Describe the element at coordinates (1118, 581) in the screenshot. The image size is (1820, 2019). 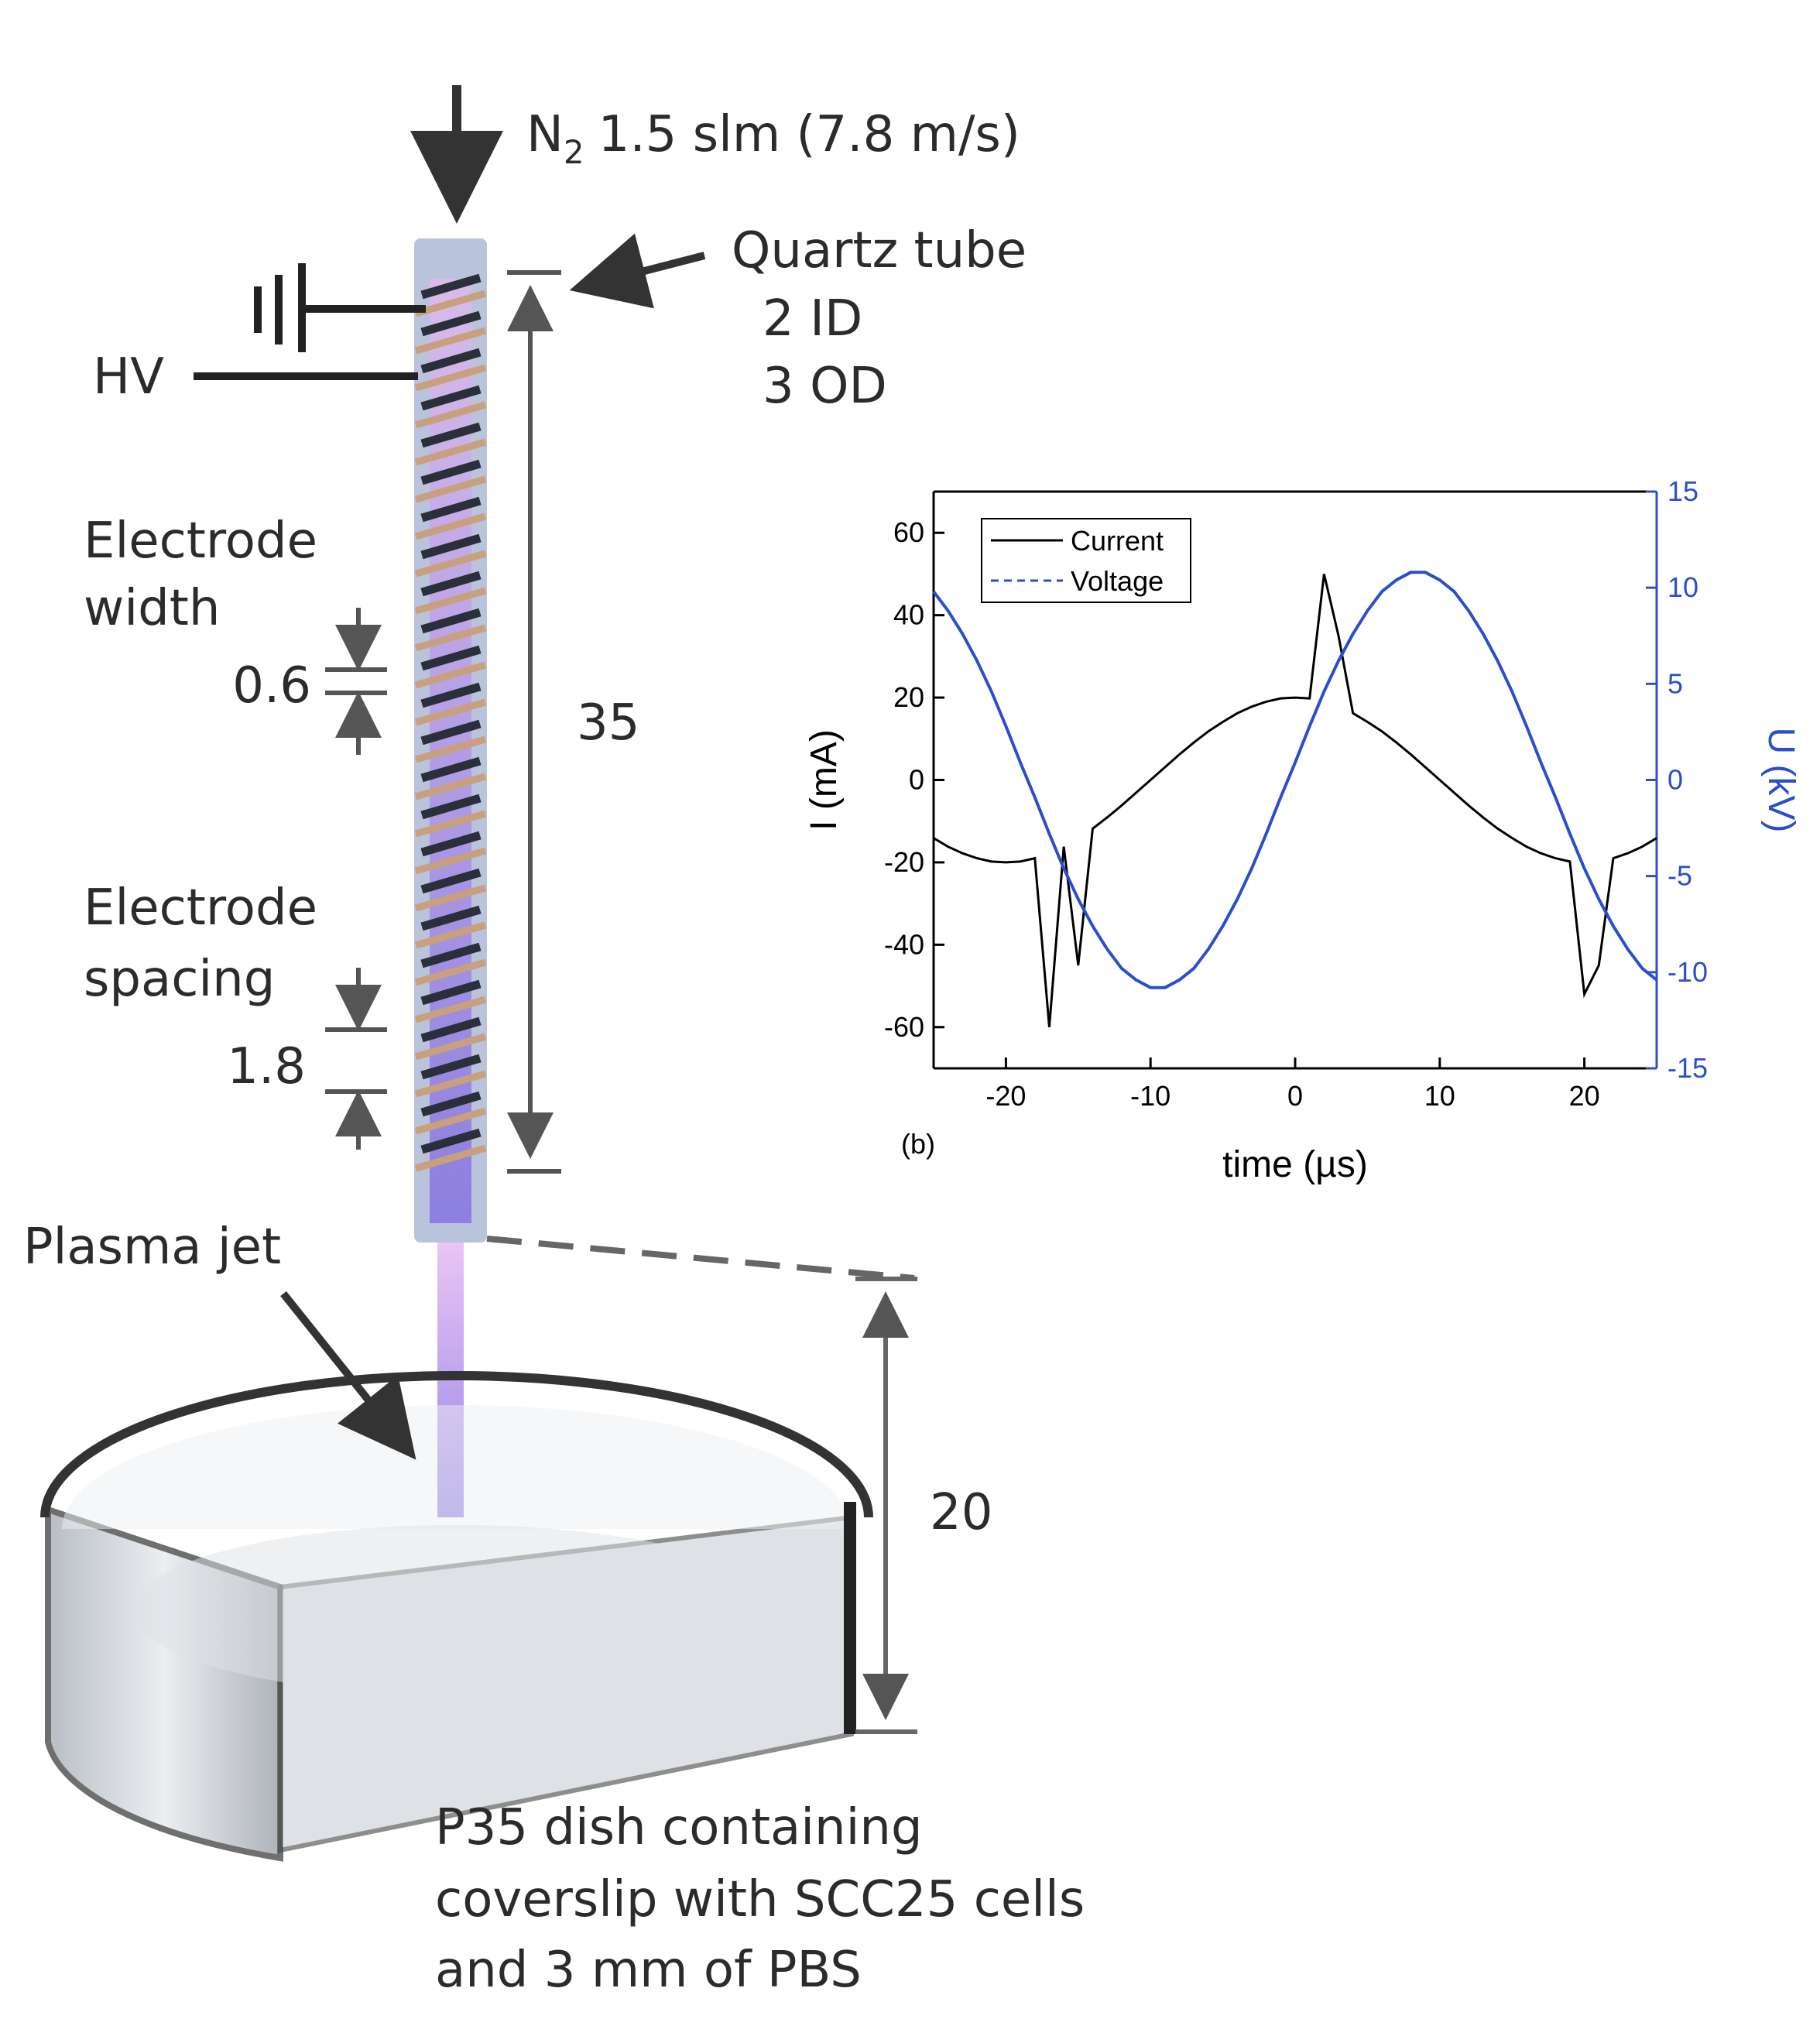
I see `legend-label: Voltage` at that location.